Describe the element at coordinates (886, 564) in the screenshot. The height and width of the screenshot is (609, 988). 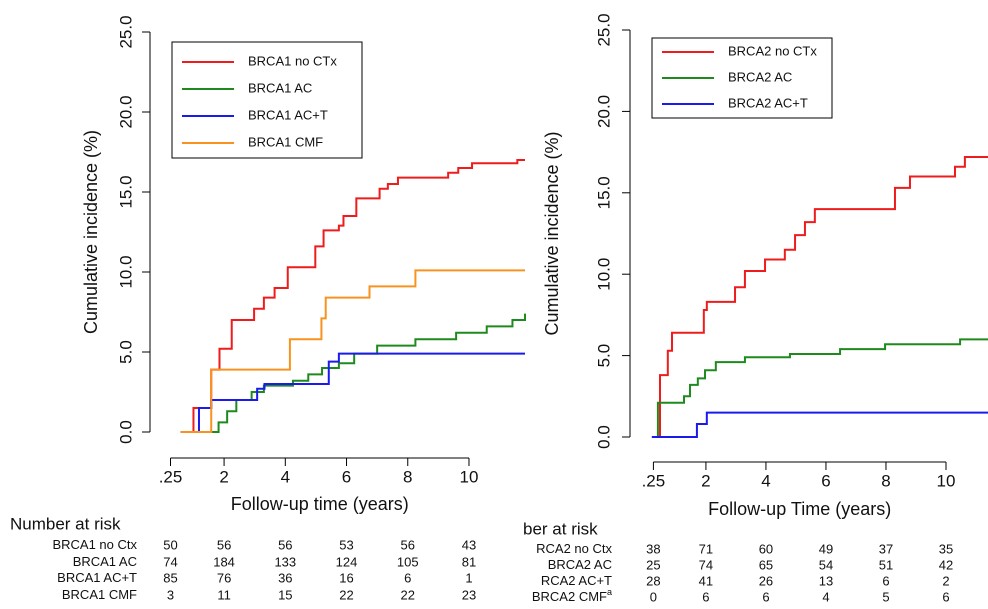
I see `risk-cell: 51` at that location.